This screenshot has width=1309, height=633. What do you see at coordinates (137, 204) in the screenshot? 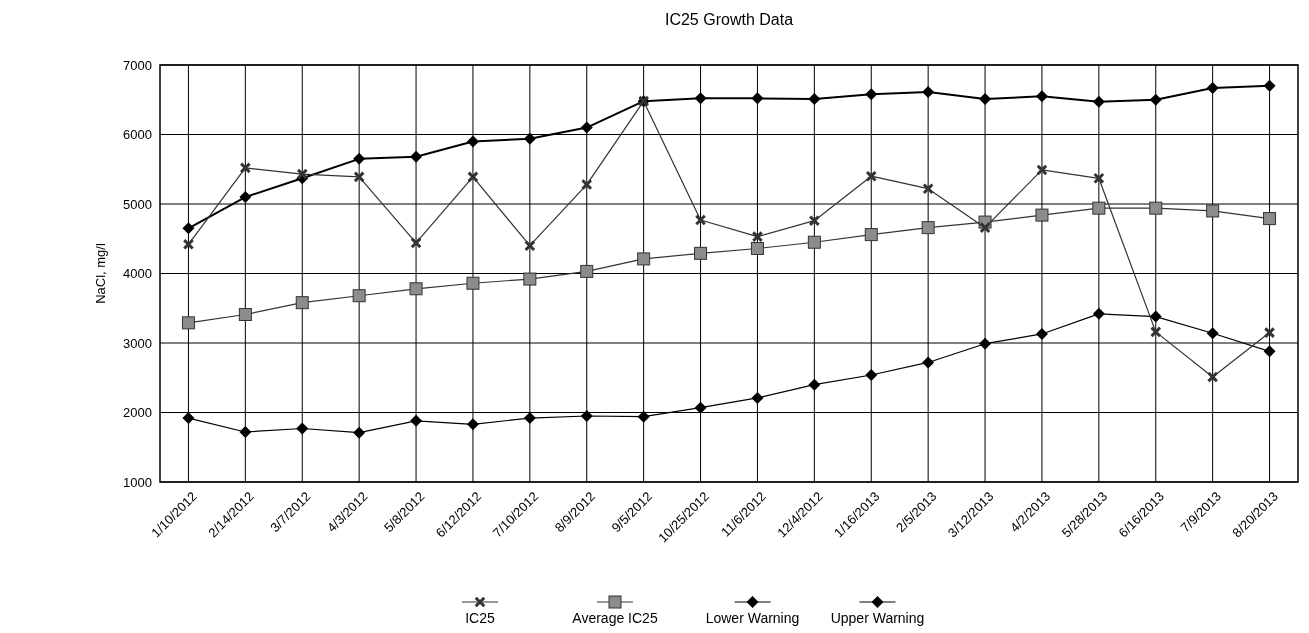
I see `y-tick-label: 5000` at bounding box center [137, 204].